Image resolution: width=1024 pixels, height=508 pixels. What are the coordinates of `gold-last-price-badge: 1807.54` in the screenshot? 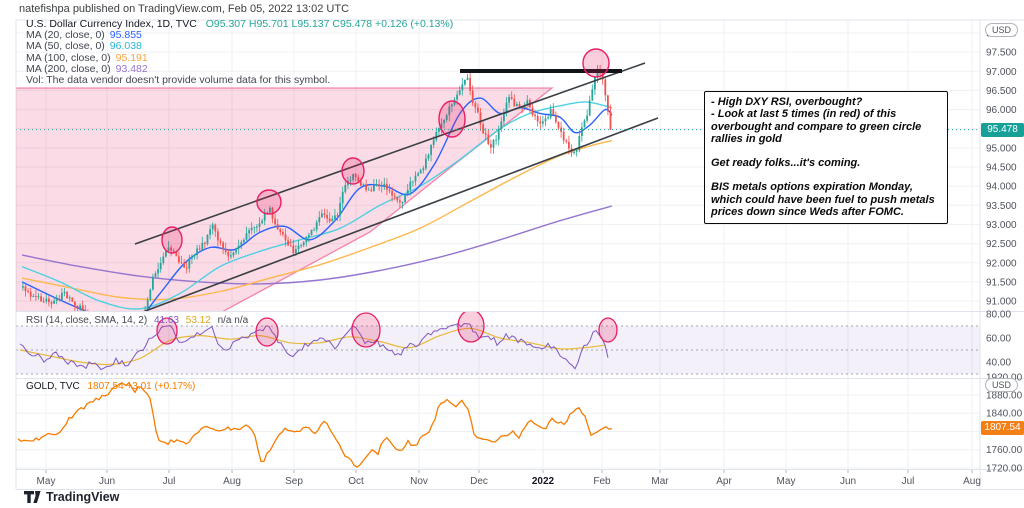 It's located at (1002, 428).